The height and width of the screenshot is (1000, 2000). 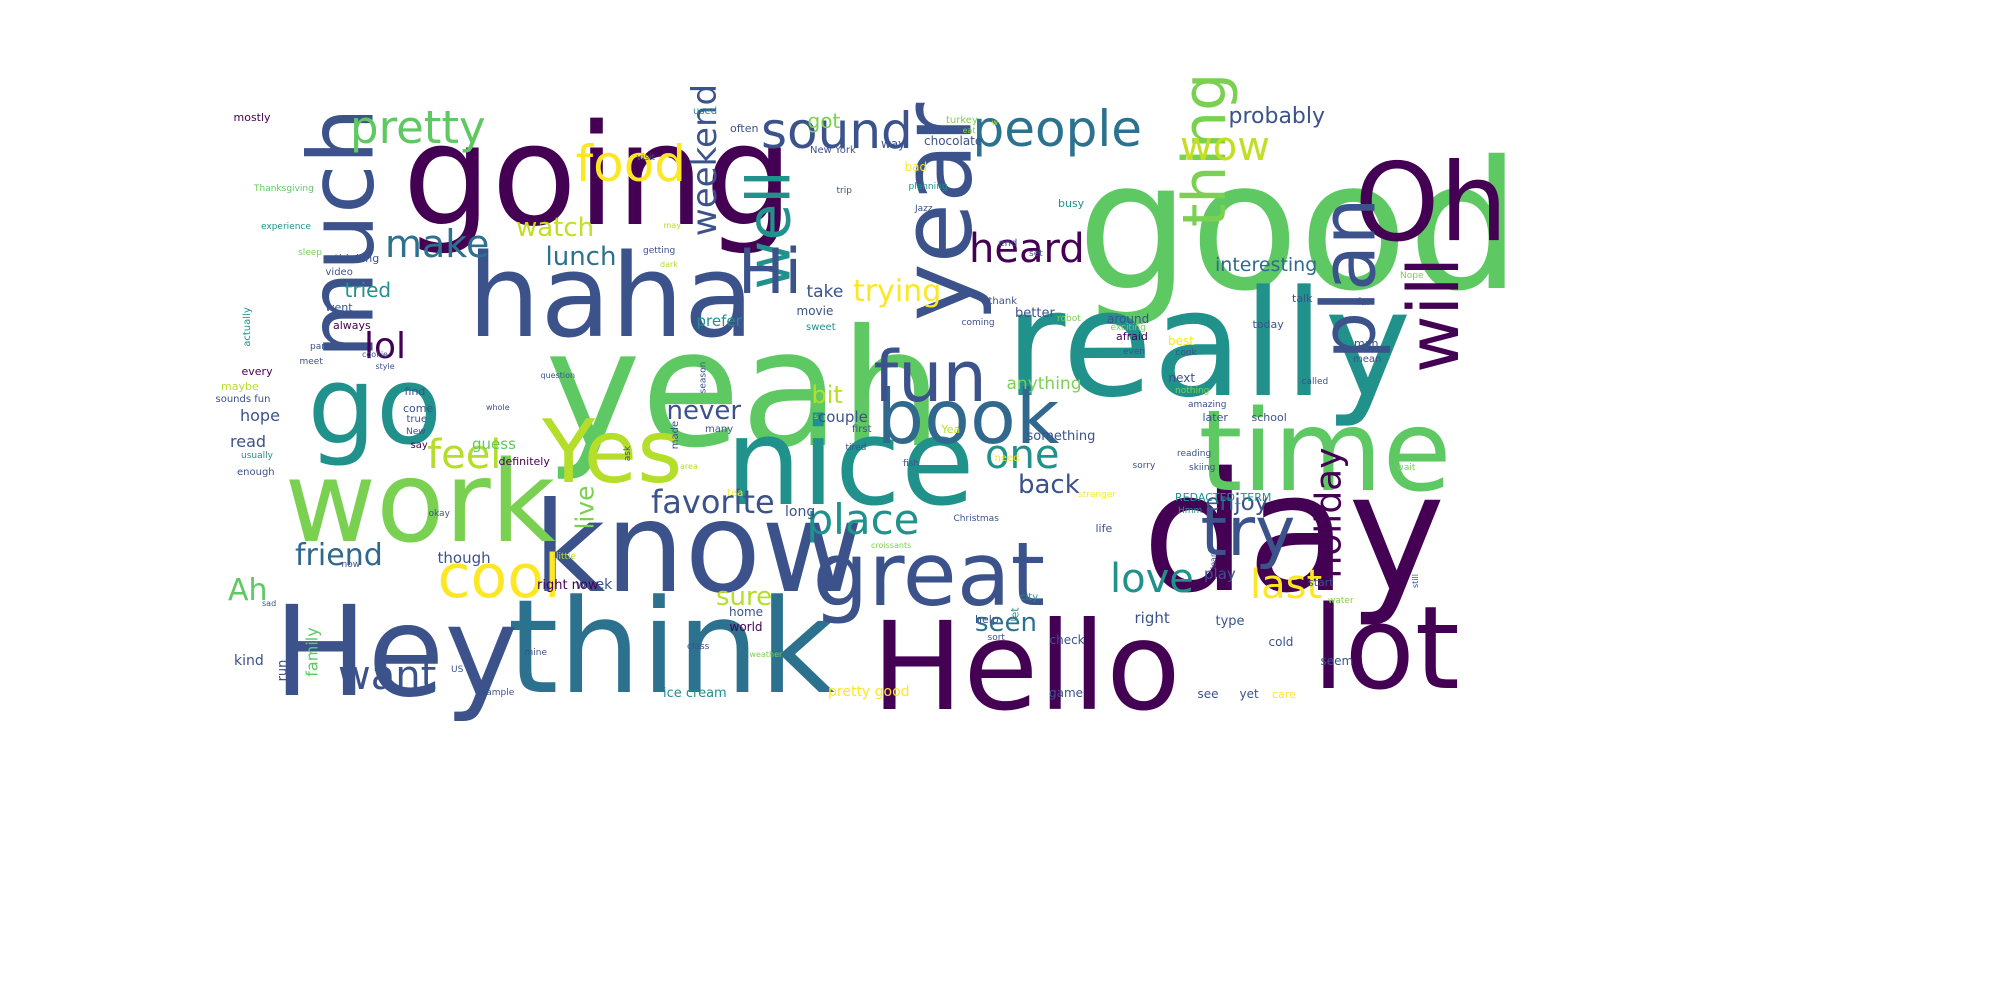 I want to click on word-food: food, so click(x=631, y=164).